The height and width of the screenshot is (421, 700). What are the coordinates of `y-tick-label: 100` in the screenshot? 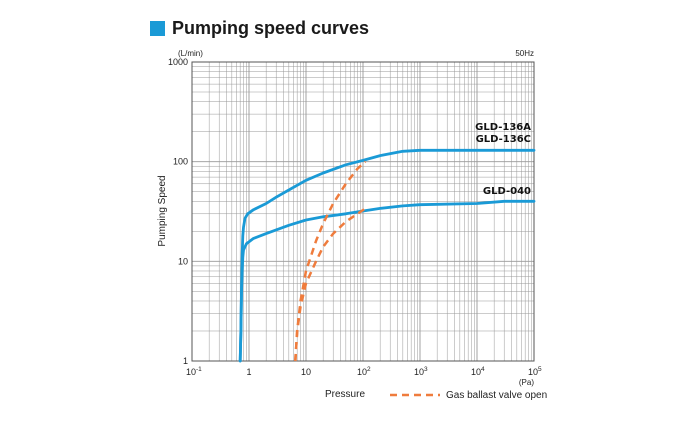 It's located at (180, 162).